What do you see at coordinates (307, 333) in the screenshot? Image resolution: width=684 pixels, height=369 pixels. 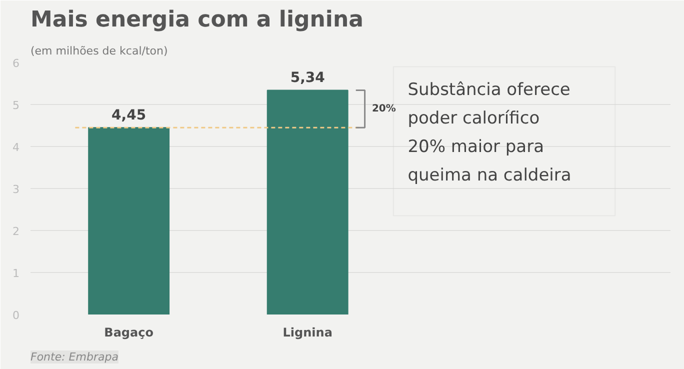 I see `x-tick-label: Lignina` at bounding box center [307, 333].